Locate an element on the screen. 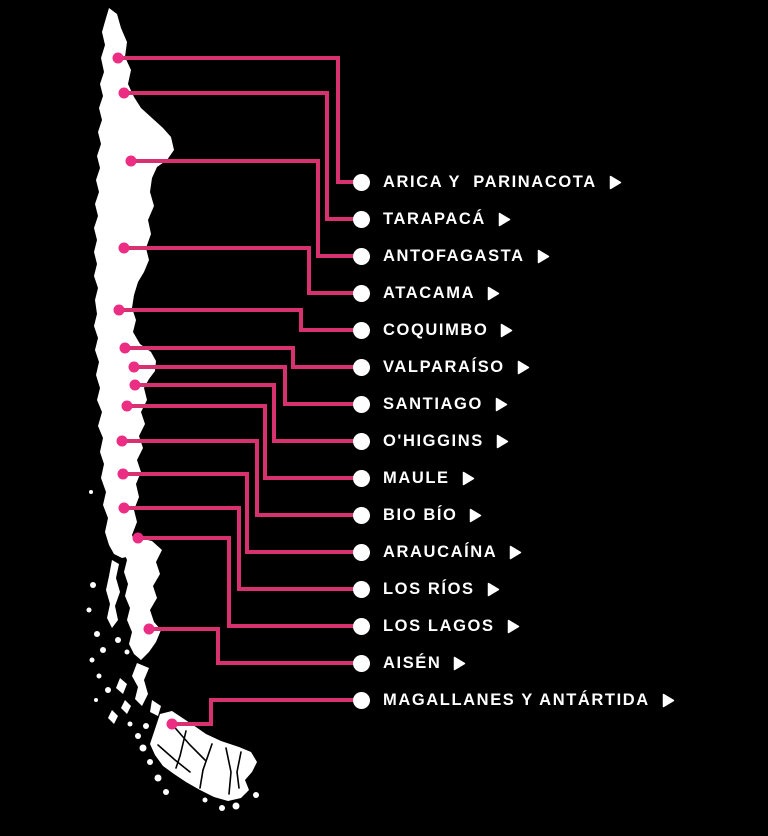 The image size is (768, 836). region-row-arica-y-parinacota: ARICA Y PARINACOTA is located at coordinates (487, 182).